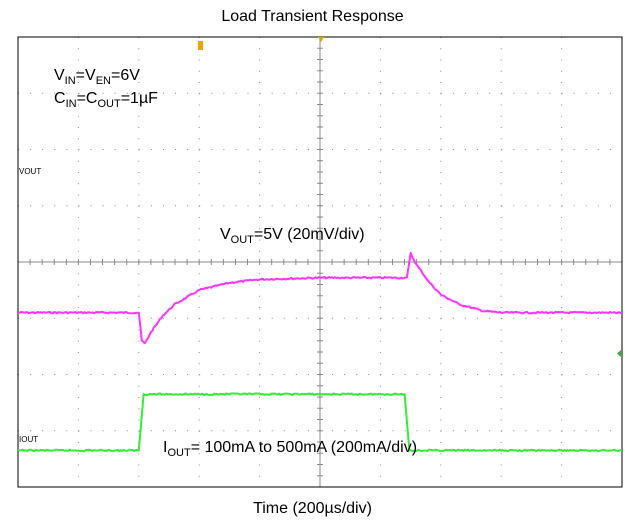  Describe the element at coordinates (312, 508) in the screenshot. I see `x-axis-label: Time (200µs/div)` at that location.